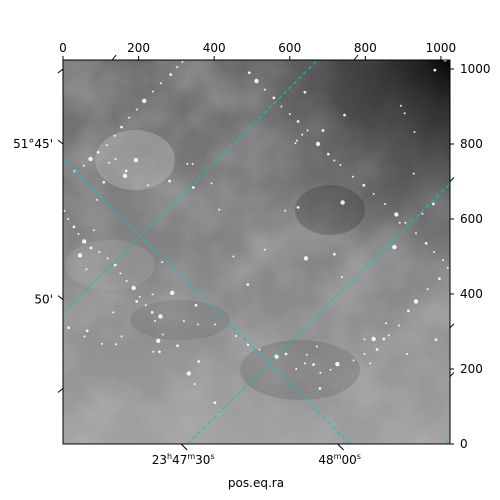 This screenshot has width=500, height=500. Describe the element at coordinates (256, 455) in the screenshot. I see `bottom-ra-axis: 23h​47m​30s​ 48m​00s​` at that location.